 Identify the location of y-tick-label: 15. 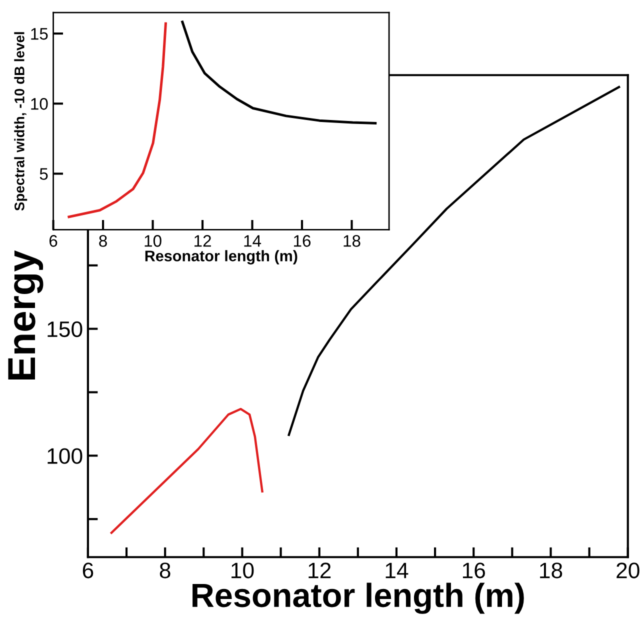
(39, 34).